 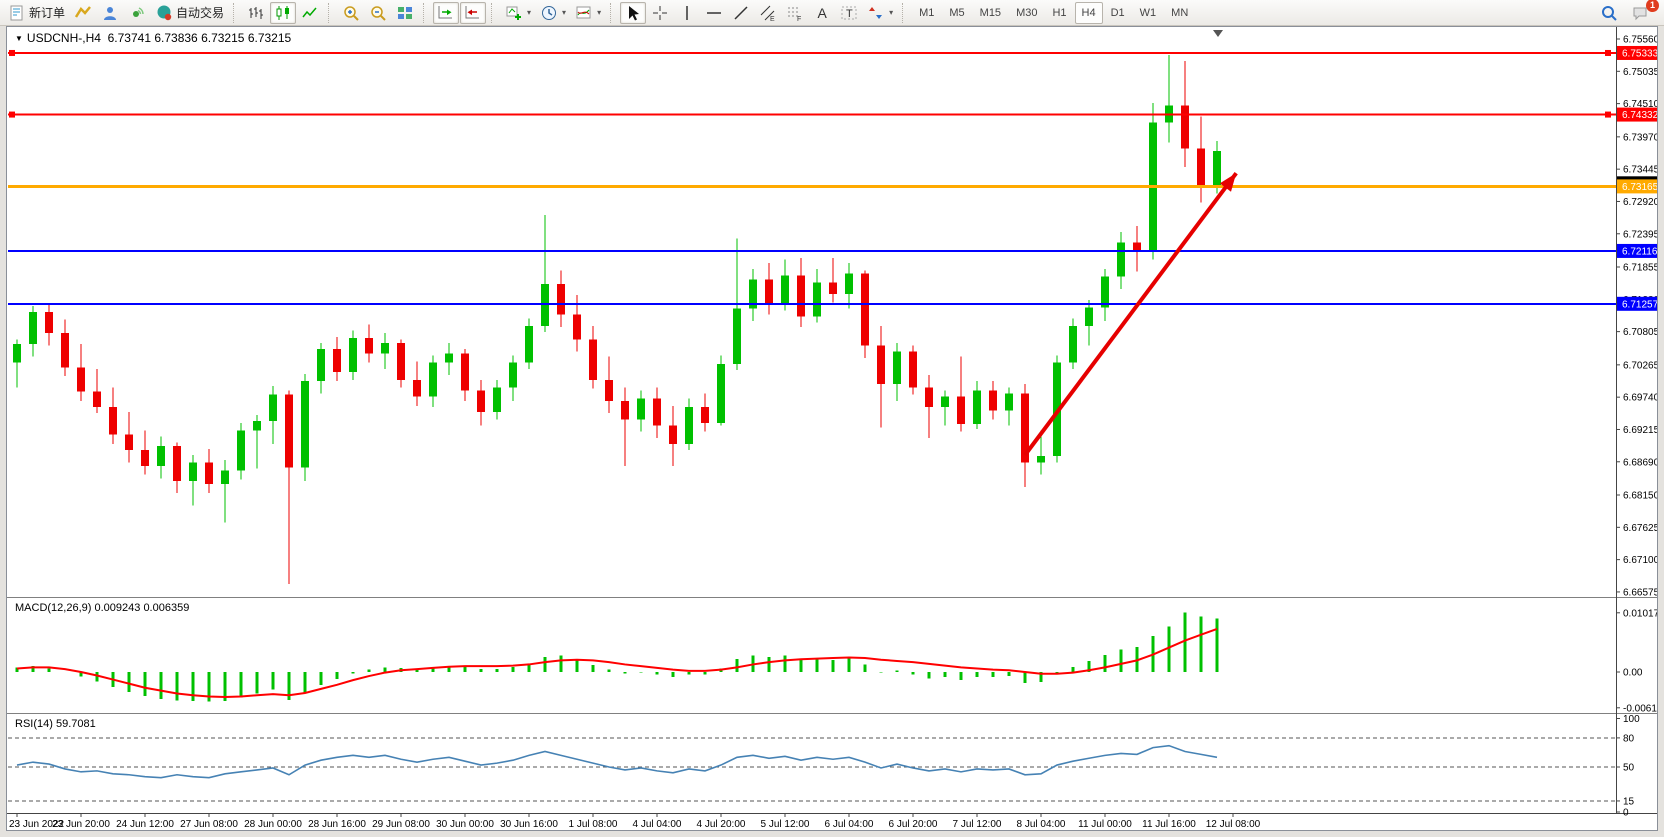 What do you see at coordinates (81, 824) in the screenshot?
I see `svg-text: 23 Jun 20:00` at bounding box center [81, 824].